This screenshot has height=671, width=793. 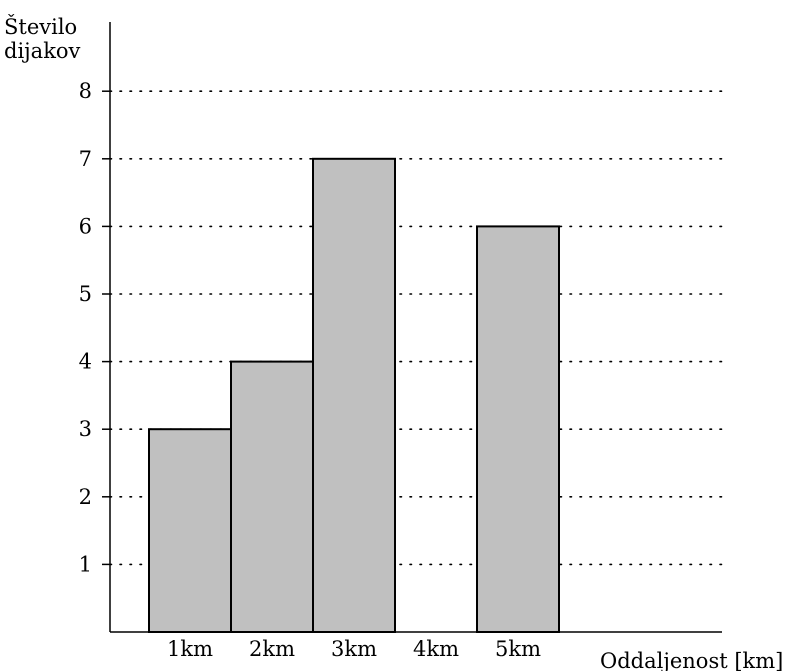 What do you see at coordinates (85, 497) in the screenshot?
I see `y-tick-label: 2` at bounding box center [85, 497].